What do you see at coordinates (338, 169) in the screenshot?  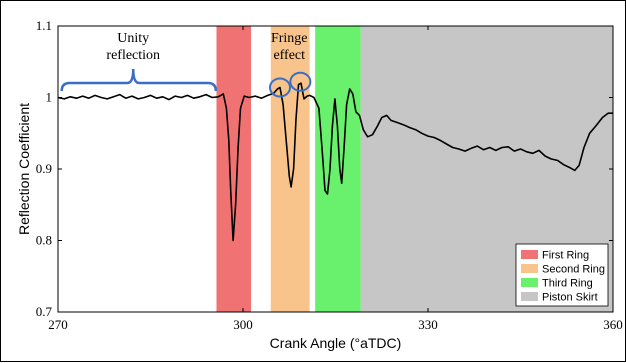 I see `region-band-third-ring` at bounding box center [338, 169].